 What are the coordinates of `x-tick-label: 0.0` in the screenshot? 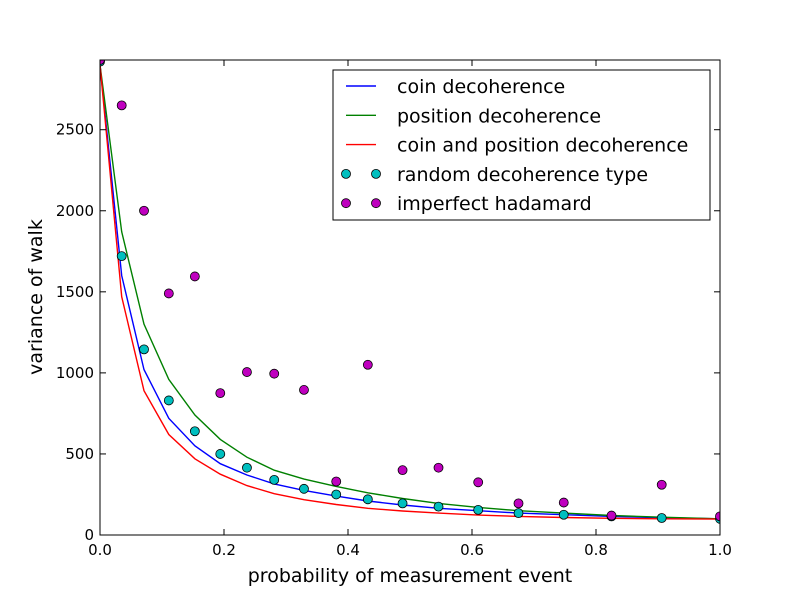 It's located at (100, 550).